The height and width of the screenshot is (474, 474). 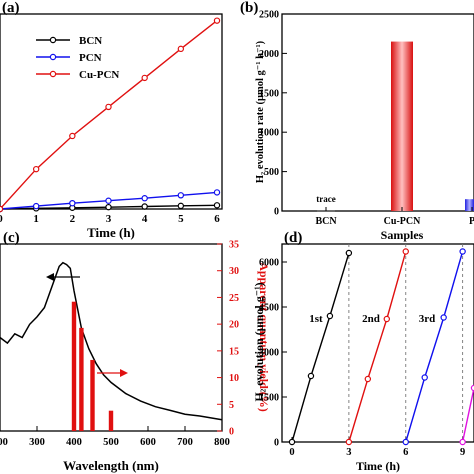 What do you see at coordinates (259, 341) in the screenshot?
I see `panel-d-ylabel: H₂ evolution (μmol g⁻¹)` at bounding box center [259, 341].